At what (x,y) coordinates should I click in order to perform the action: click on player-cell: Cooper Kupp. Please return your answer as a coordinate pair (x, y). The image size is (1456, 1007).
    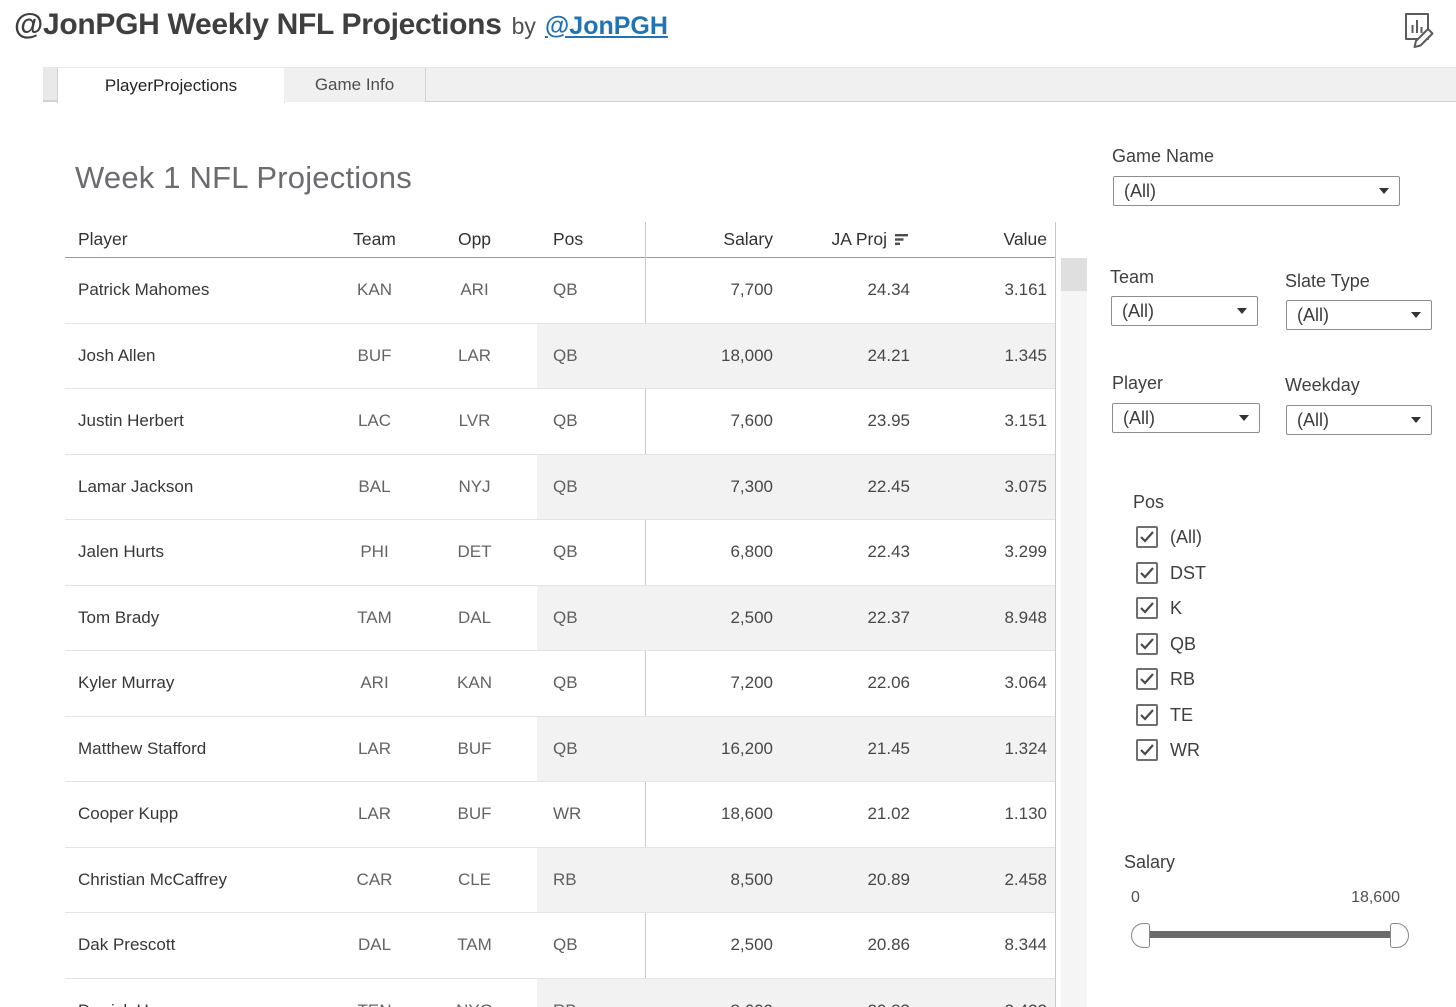
    Looking at the image, I should click on (128, 814).